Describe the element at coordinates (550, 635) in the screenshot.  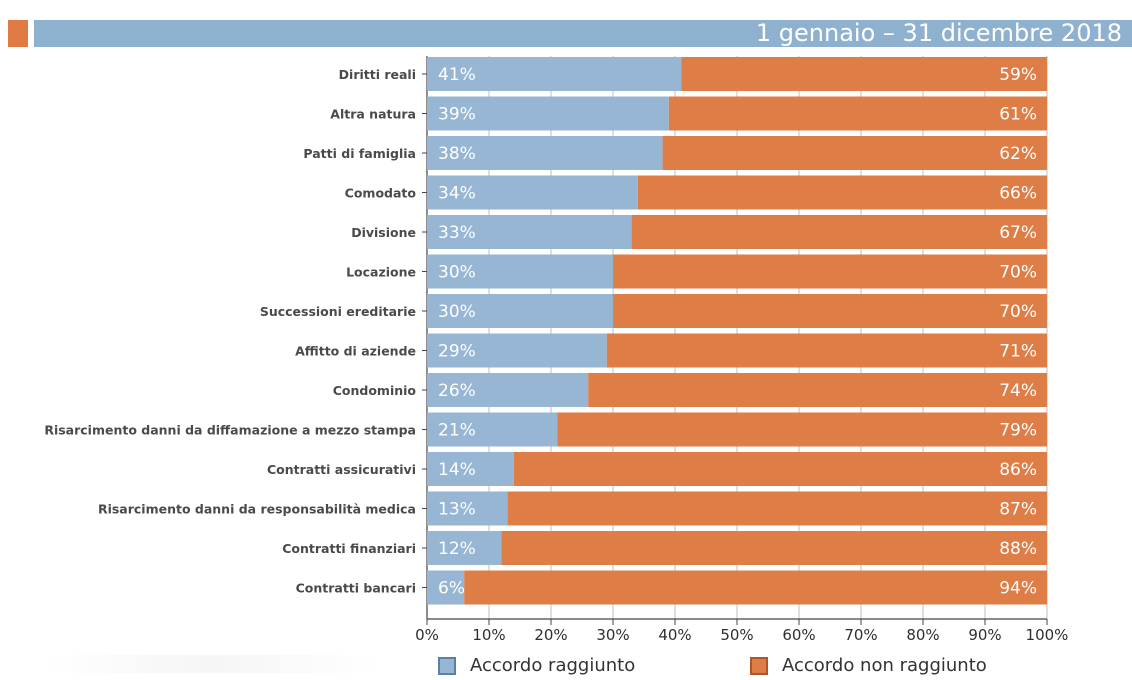
I see `x-axis-tick-label: 20%` at that location.